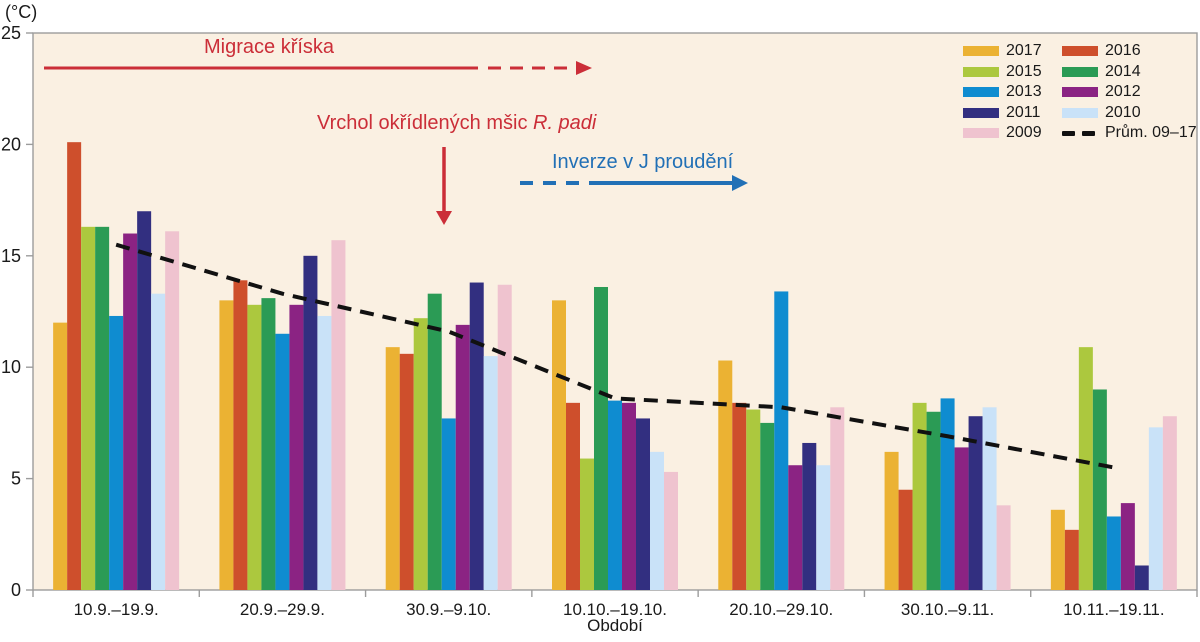  What do you see at coordinates (21, 12) in the screenshot?
I see `y-axis-unit-label: (°C)` at bounding box center [21, 12].